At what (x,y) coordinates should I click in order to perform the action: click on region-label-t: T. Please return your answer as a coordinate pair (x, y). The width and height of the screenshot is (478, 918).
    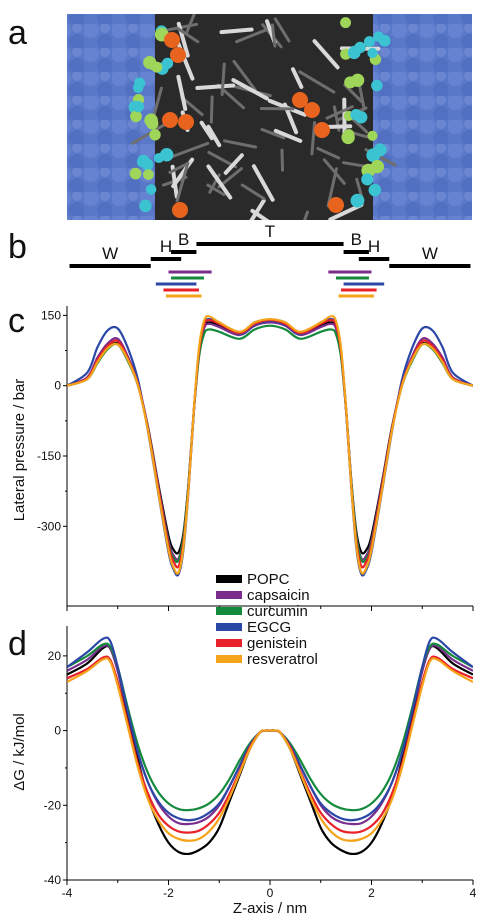
    Looking at the image, I should click on (270, 231).